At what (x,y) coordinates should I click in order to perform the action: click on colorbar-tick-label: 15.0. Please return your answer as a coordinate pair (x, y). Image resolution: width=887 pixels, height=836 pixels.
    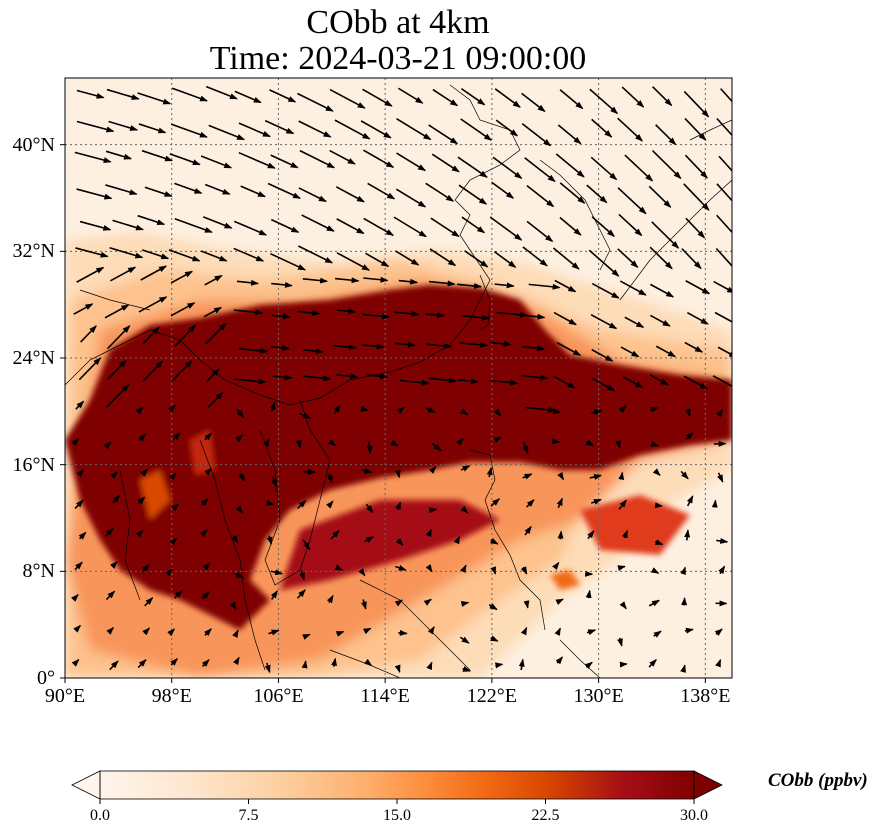
    Looking at the image, I should click on (397, 815).